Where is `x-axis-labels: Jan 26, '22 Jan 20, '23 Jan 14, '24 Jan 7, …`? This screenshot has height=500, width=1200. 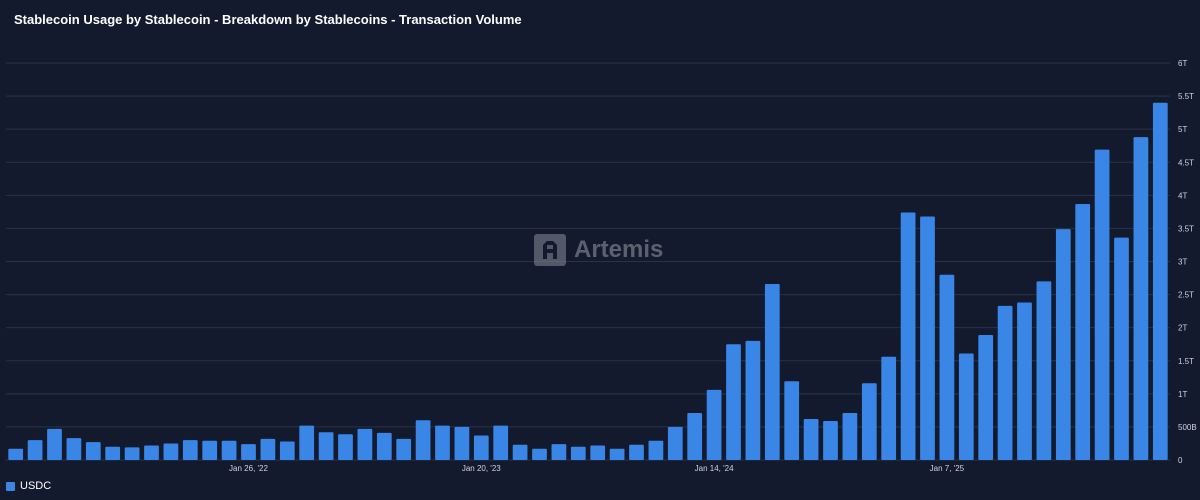
x-axis-labels: Jan 26, '22 Jan 20, '23 Jan 14, '24 Jan 7, … is located at coordinates (597, 468).